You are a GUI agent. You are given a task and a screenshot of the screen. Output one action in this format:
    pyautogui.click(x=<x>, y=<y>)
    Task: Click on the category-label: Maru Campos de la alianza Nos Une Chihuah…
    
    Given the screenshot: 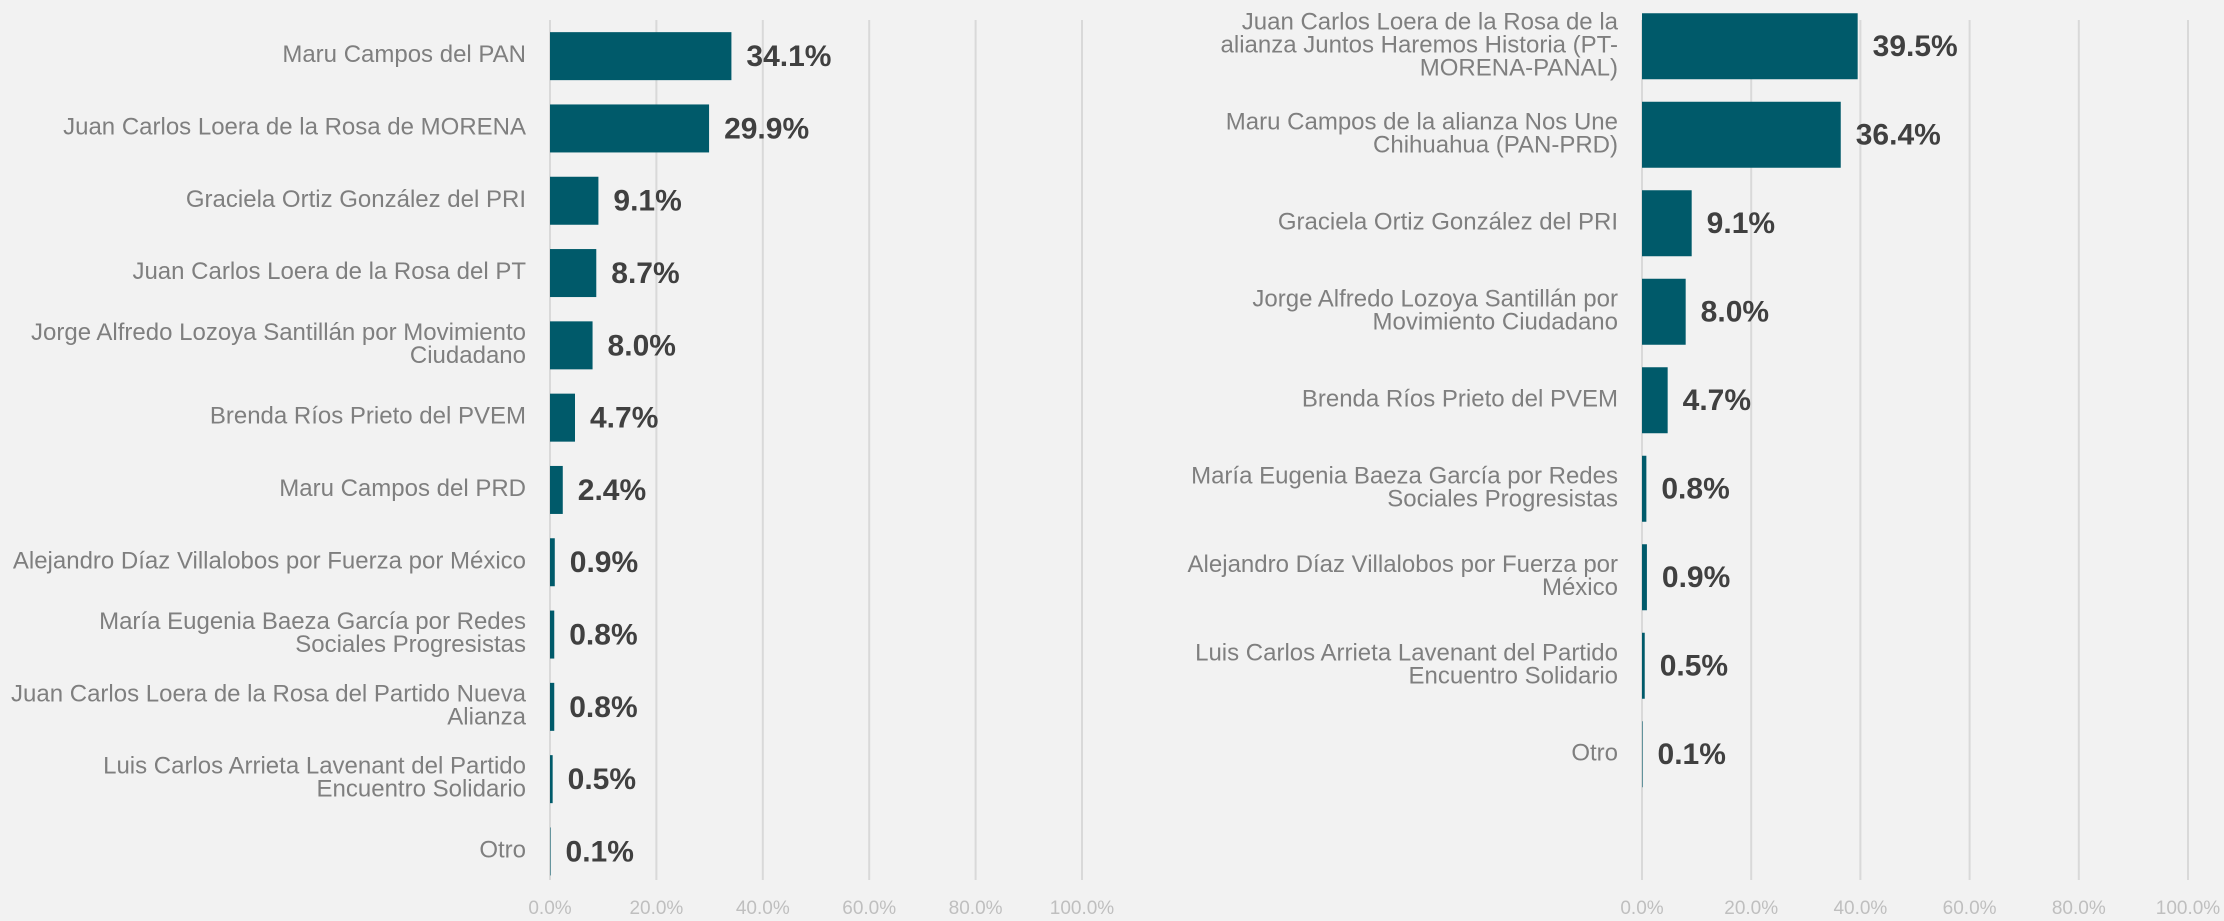 What is the action you would take?
    pyautogui.click(x=1422, y=134)
    